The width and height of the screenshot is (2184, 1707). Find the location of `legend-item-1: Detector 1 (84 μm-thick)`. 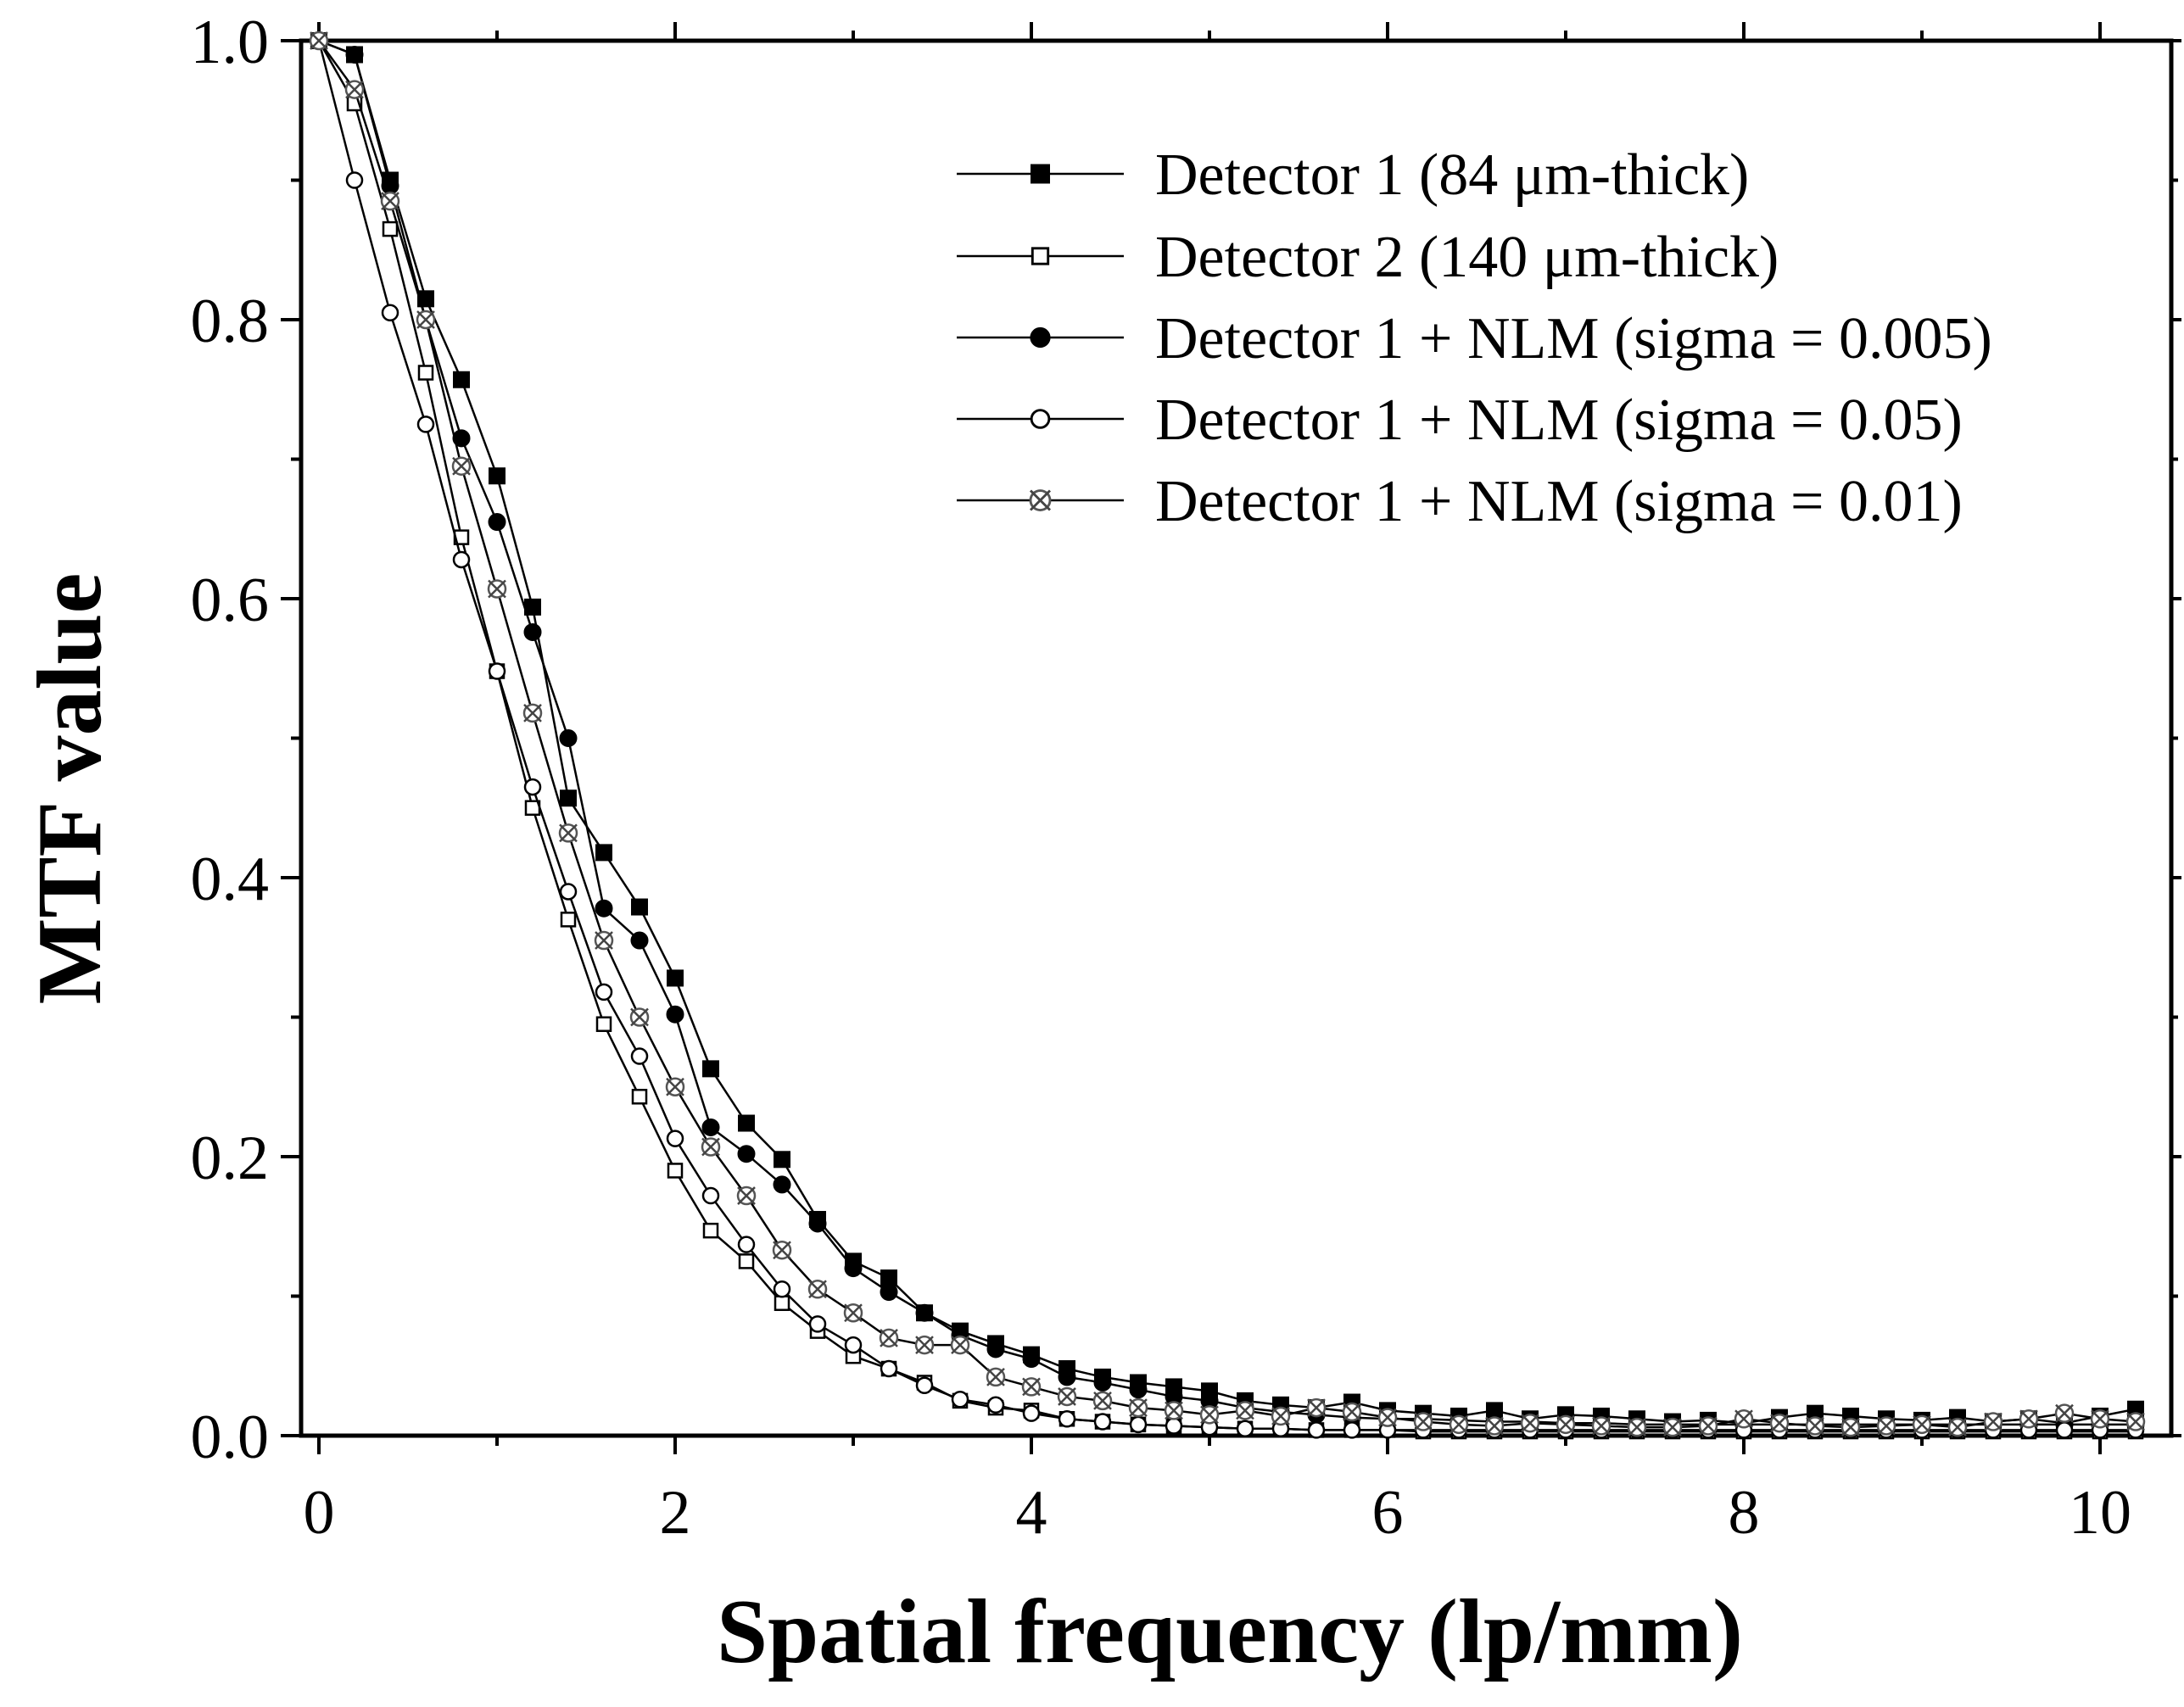

legend-item-1: Detector 1 (84 μm-thick) is located at coordinates (1353, 175).